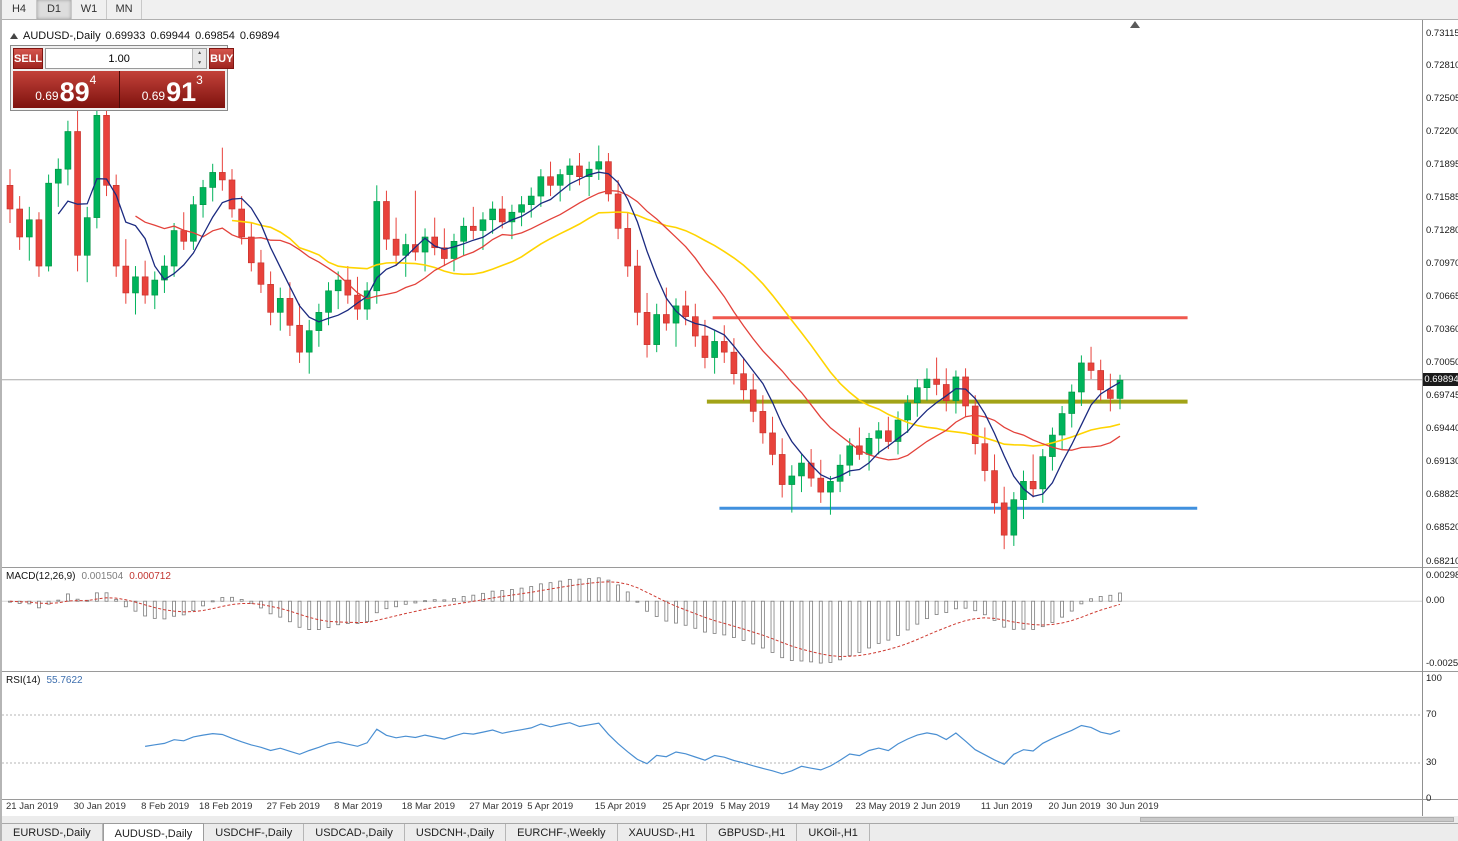  Describe the element at coordinates (1135, 24) in the screenshot. I see `scroll-to-end-icon` at that location.